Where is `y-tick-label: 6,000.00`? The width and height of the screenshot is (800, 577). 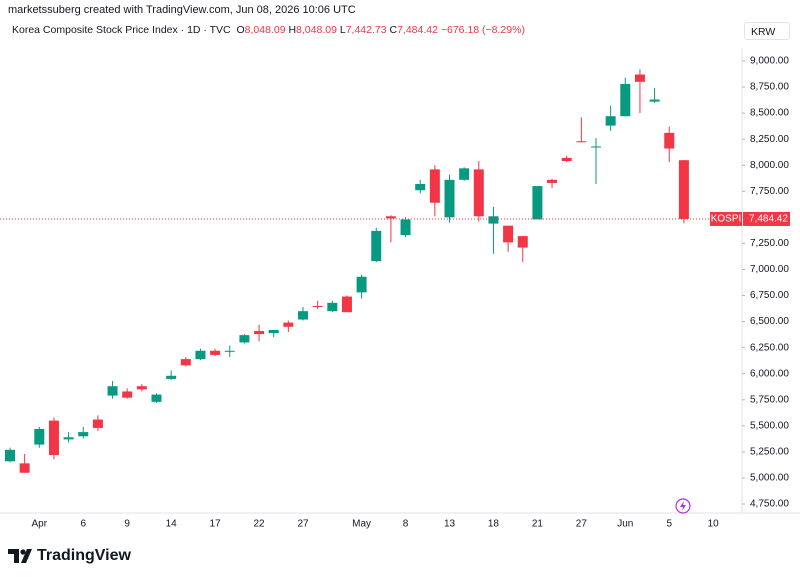
y-tick-label: 6,000.00 is located at coordinates (769, 373).